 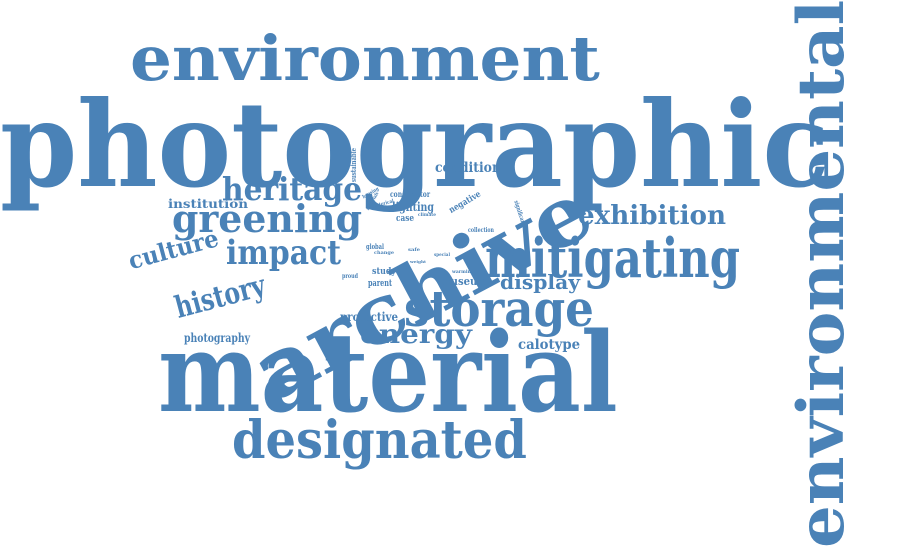 What do you see at coordinates (414, 250) in the screenshot?
I see `word-safe: safe` at bounding box center [414, 250].